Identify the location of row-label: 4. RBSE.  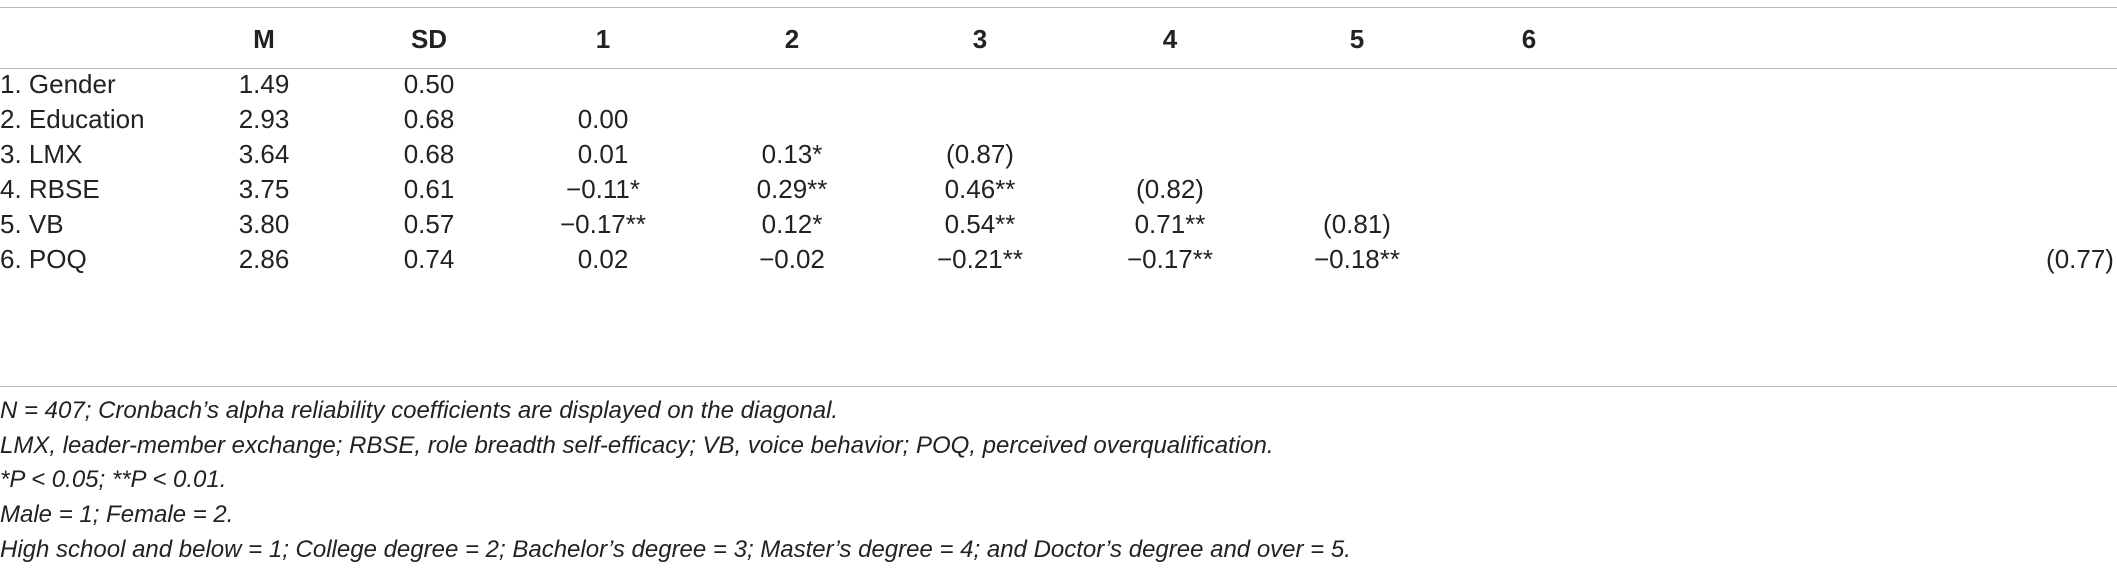
(50, 189).